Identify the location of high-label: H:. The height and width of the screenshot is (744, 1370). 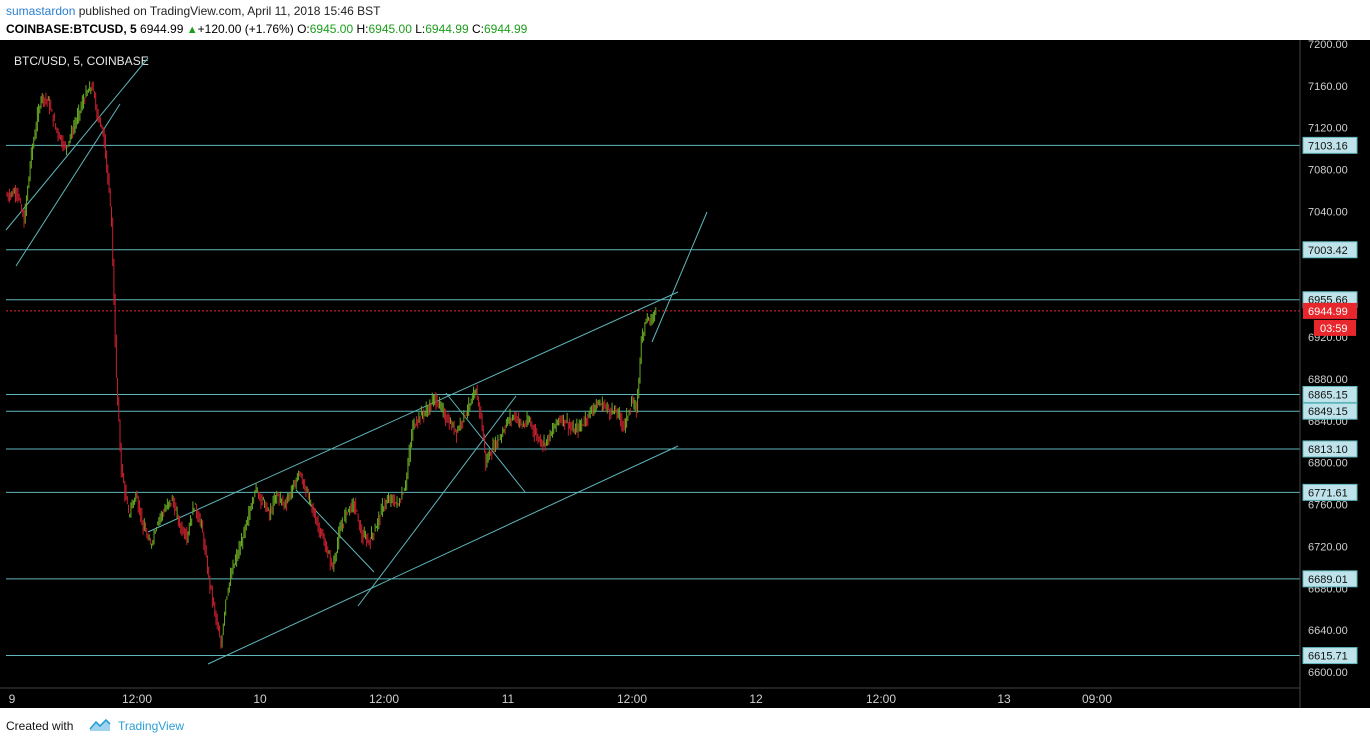
(362, 29).